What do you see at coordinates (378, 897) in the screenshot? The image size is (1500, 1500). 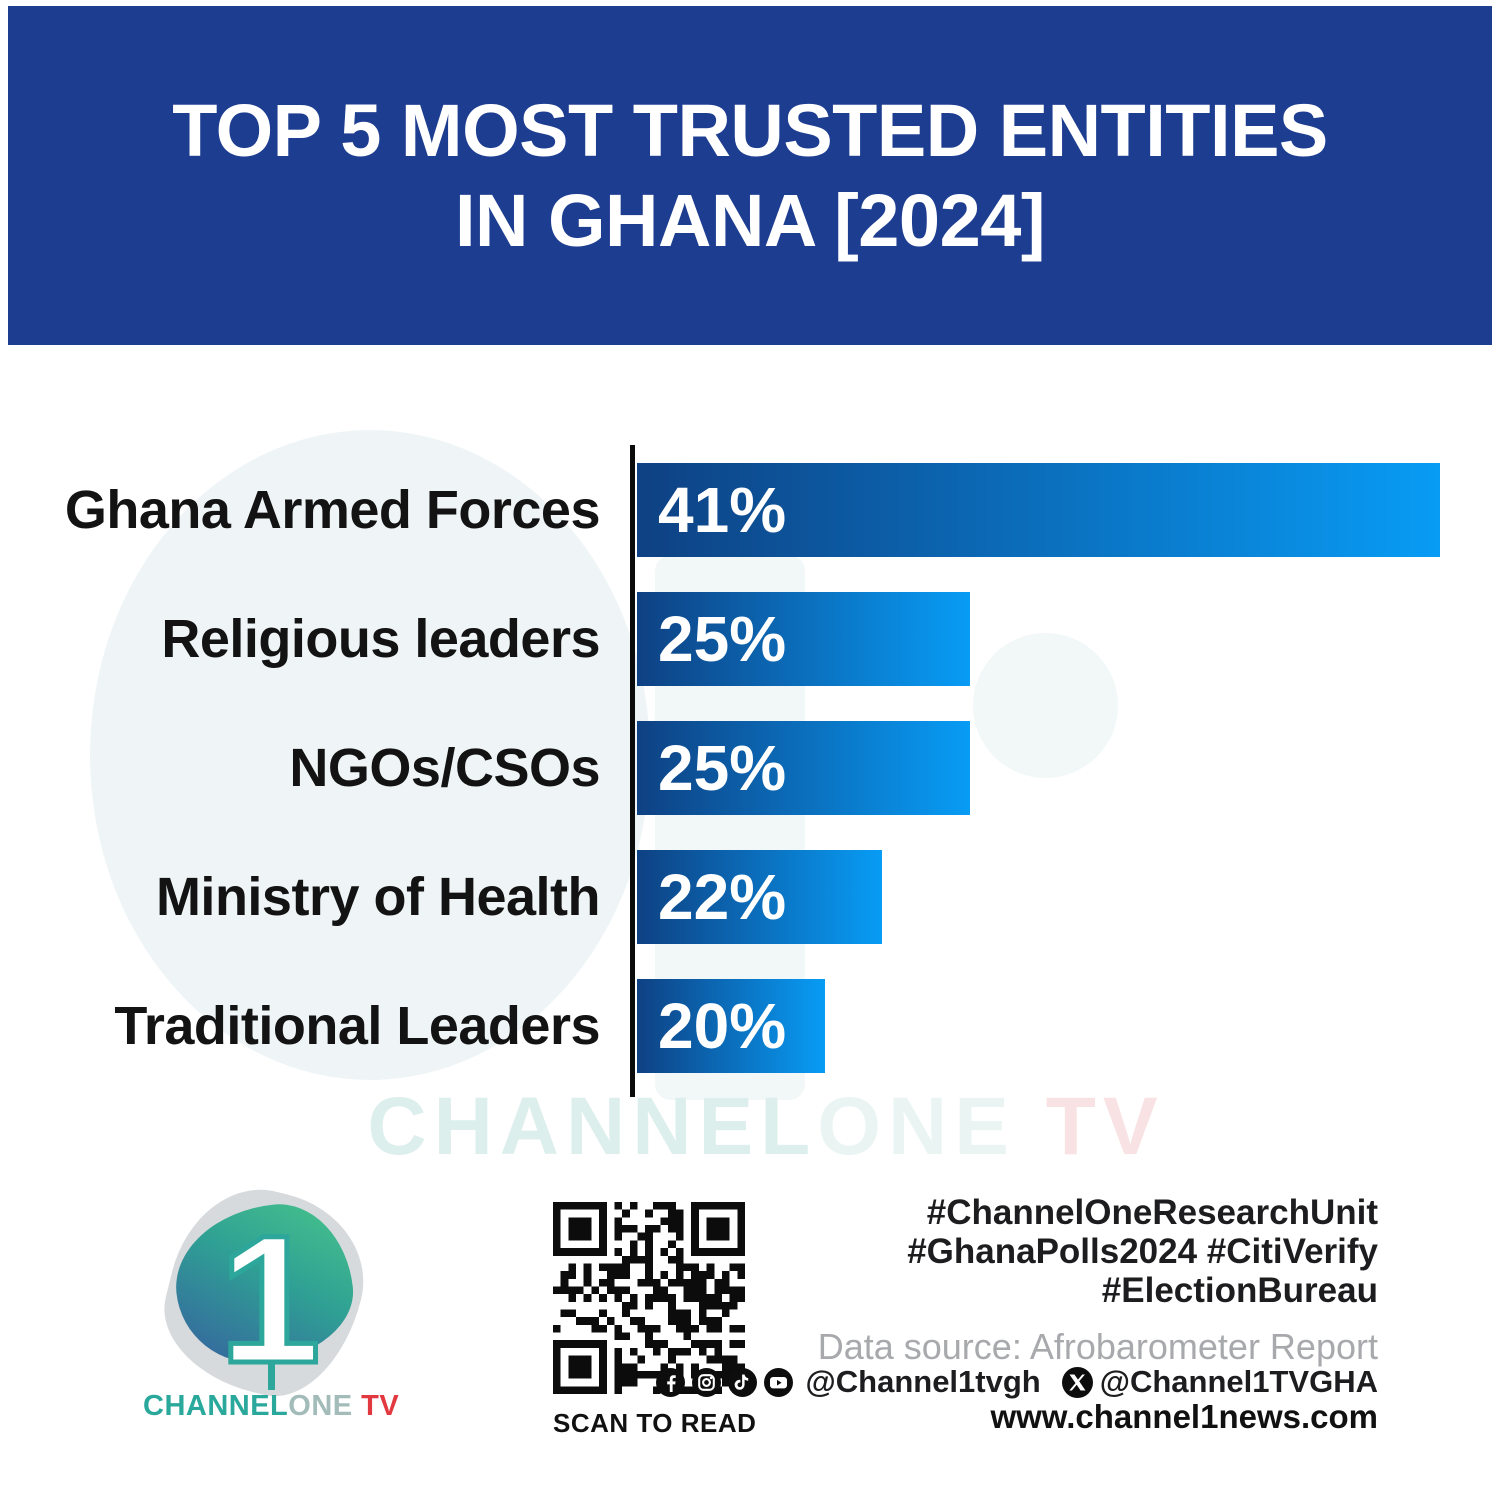 I see `category-label: Ministry of Health` at bounding box center [378, 897].